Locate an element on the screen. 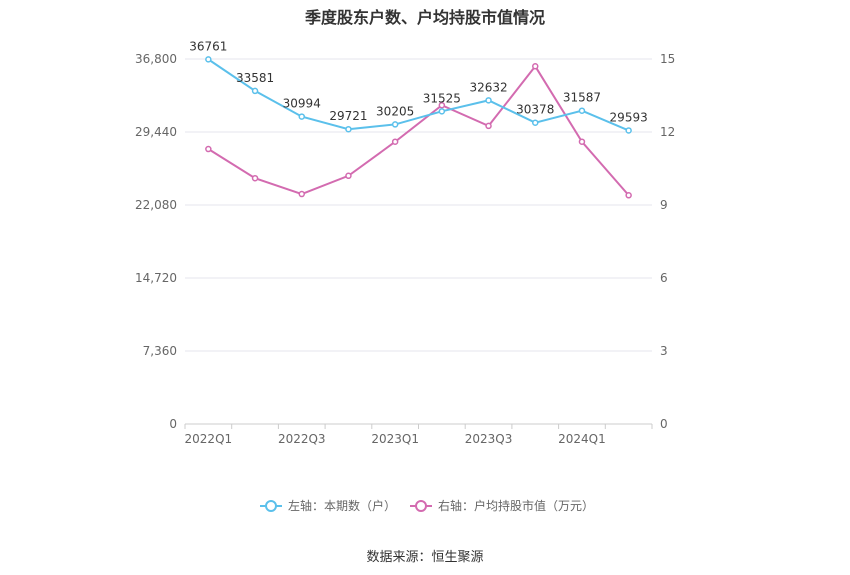 The image size is (850, 575). legend-label: 左轴：本期数（户） is located at coordinates (342, 505).